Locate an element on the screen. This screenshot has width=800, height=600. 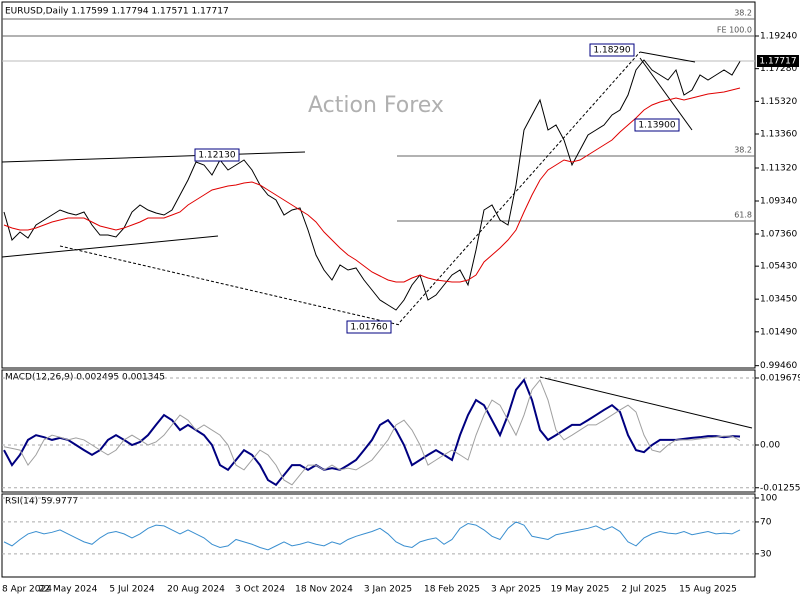
rsi-panel is located at coordinates (378, 535).